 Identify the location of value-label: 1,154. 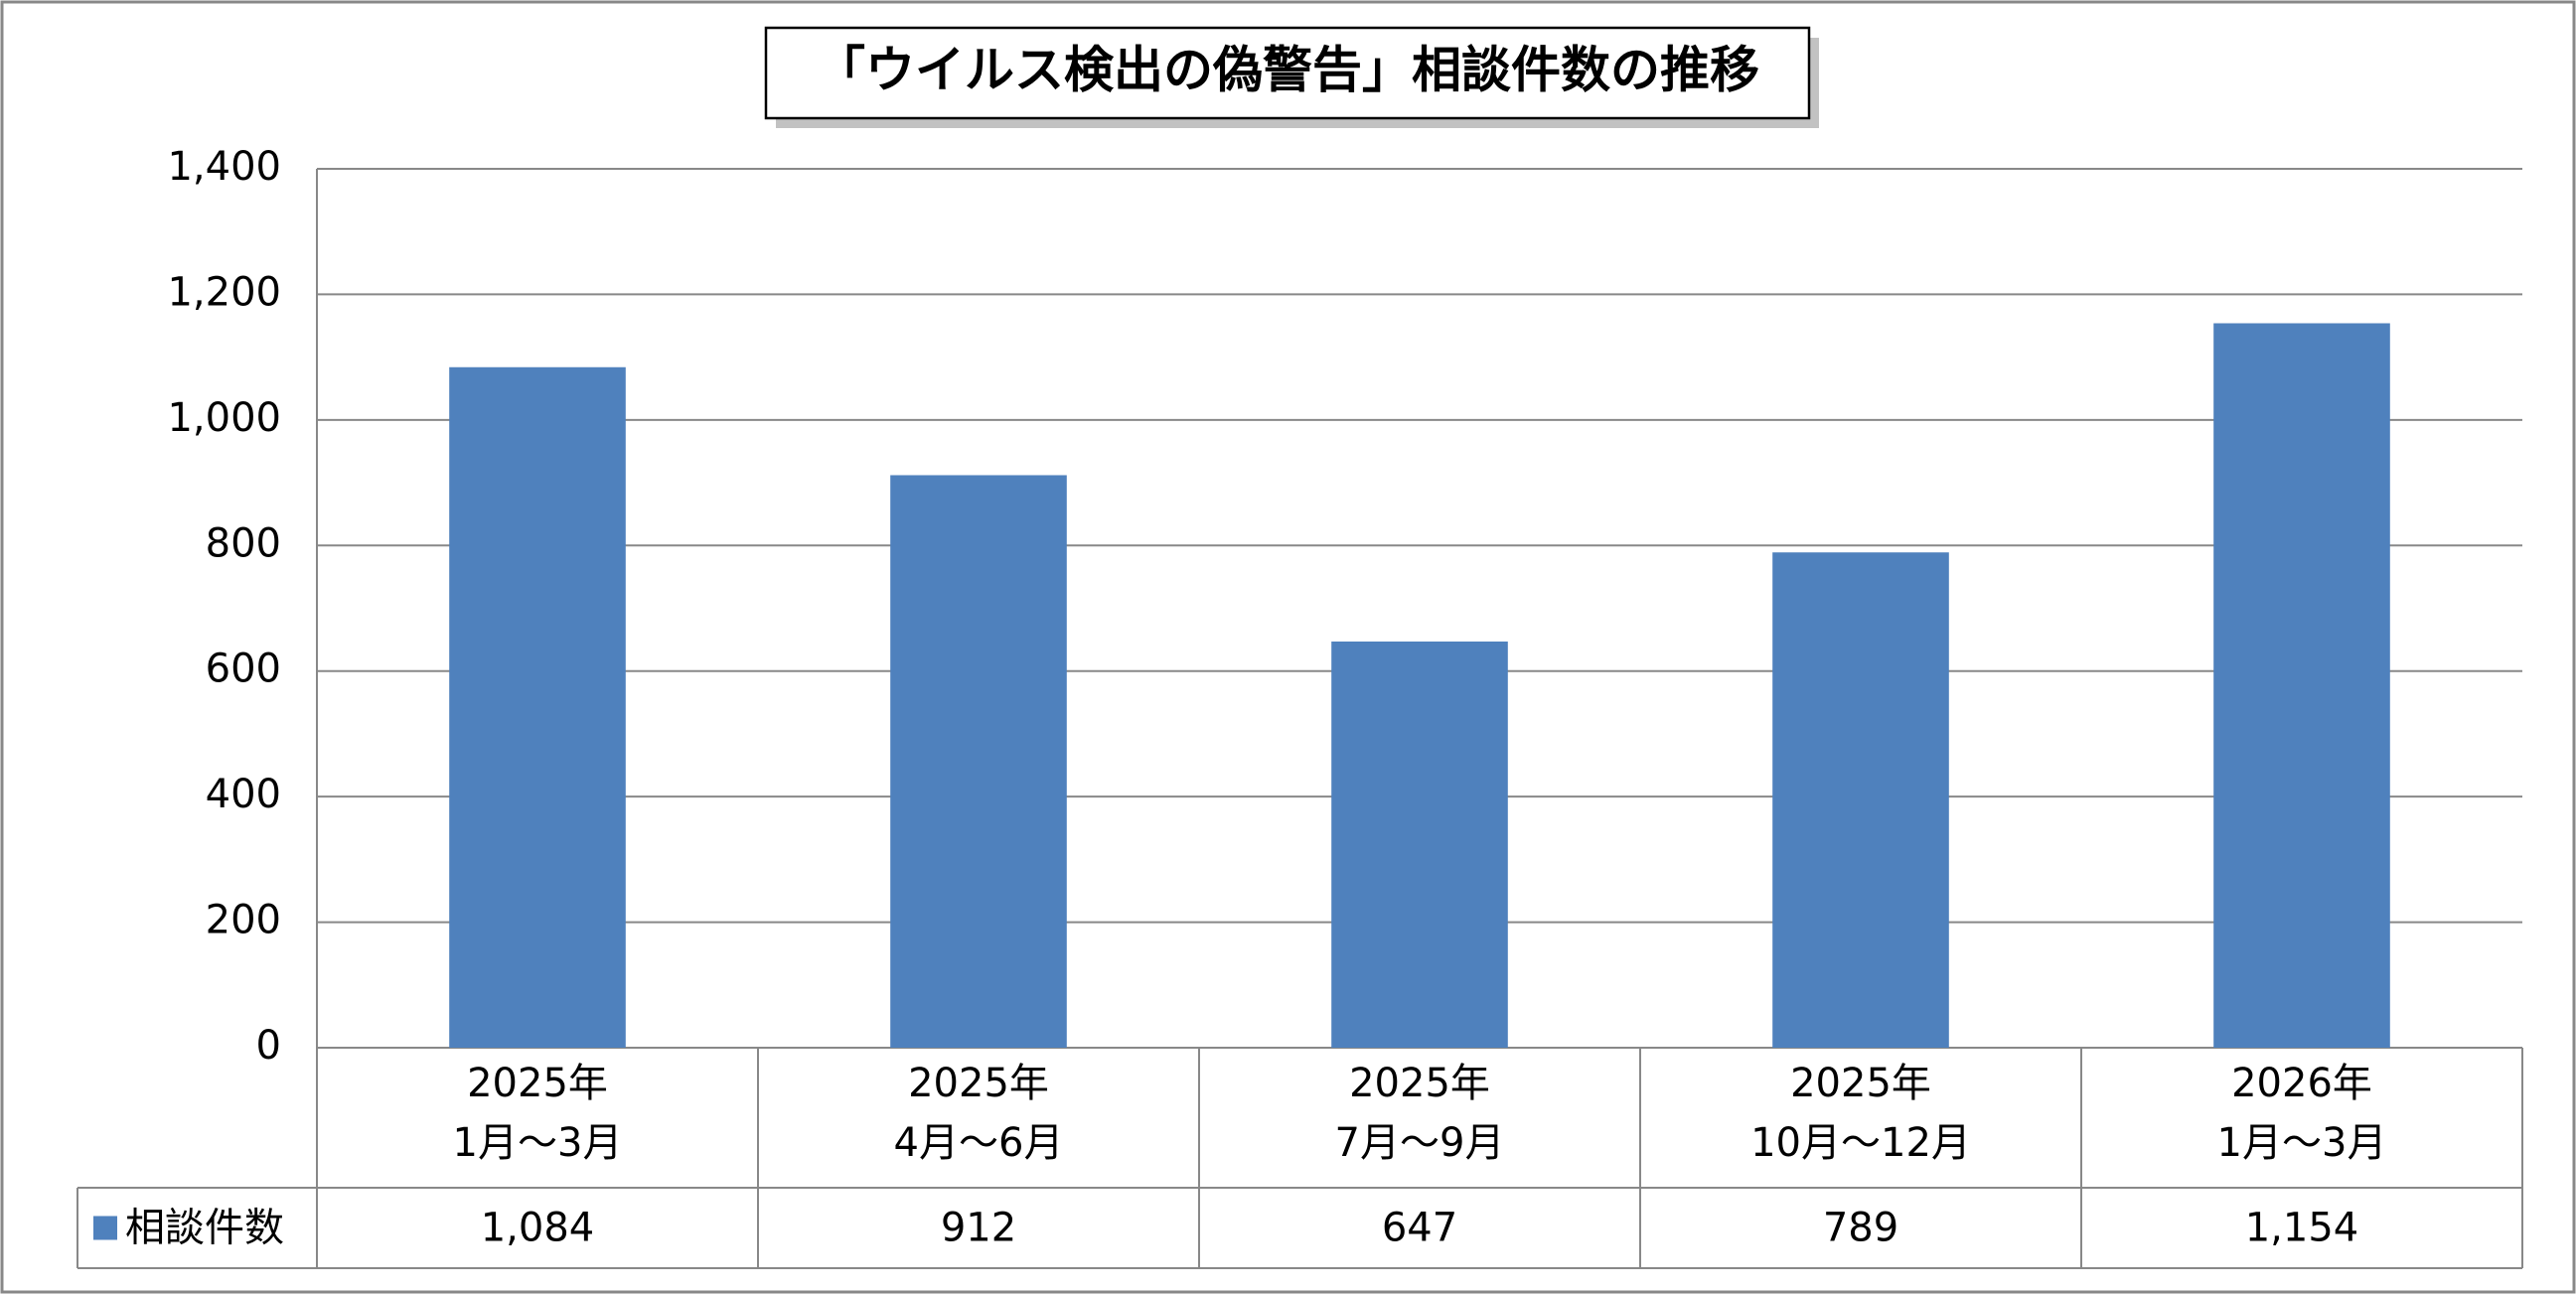
(2302, 1228).